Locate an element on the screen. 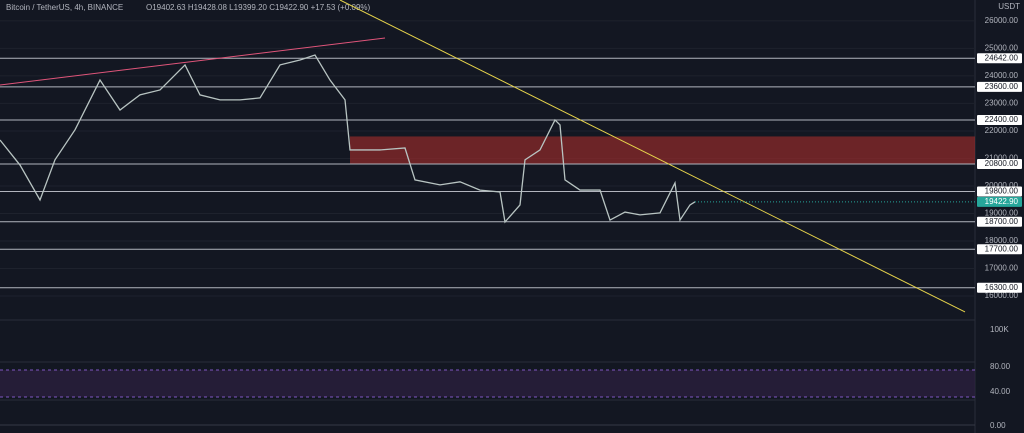 The height and width of the screenshot is (433, 1024). y-tick-label: 17000.00 is located at coordinates (1002, 268).